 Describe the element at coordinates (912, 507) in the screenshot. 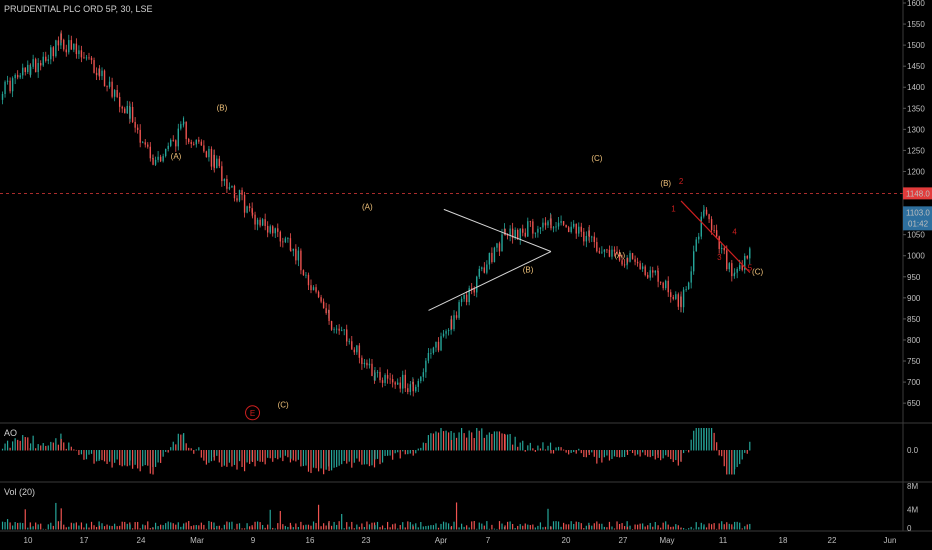

I see `volume-axis: 0 4M 8M` at that location.